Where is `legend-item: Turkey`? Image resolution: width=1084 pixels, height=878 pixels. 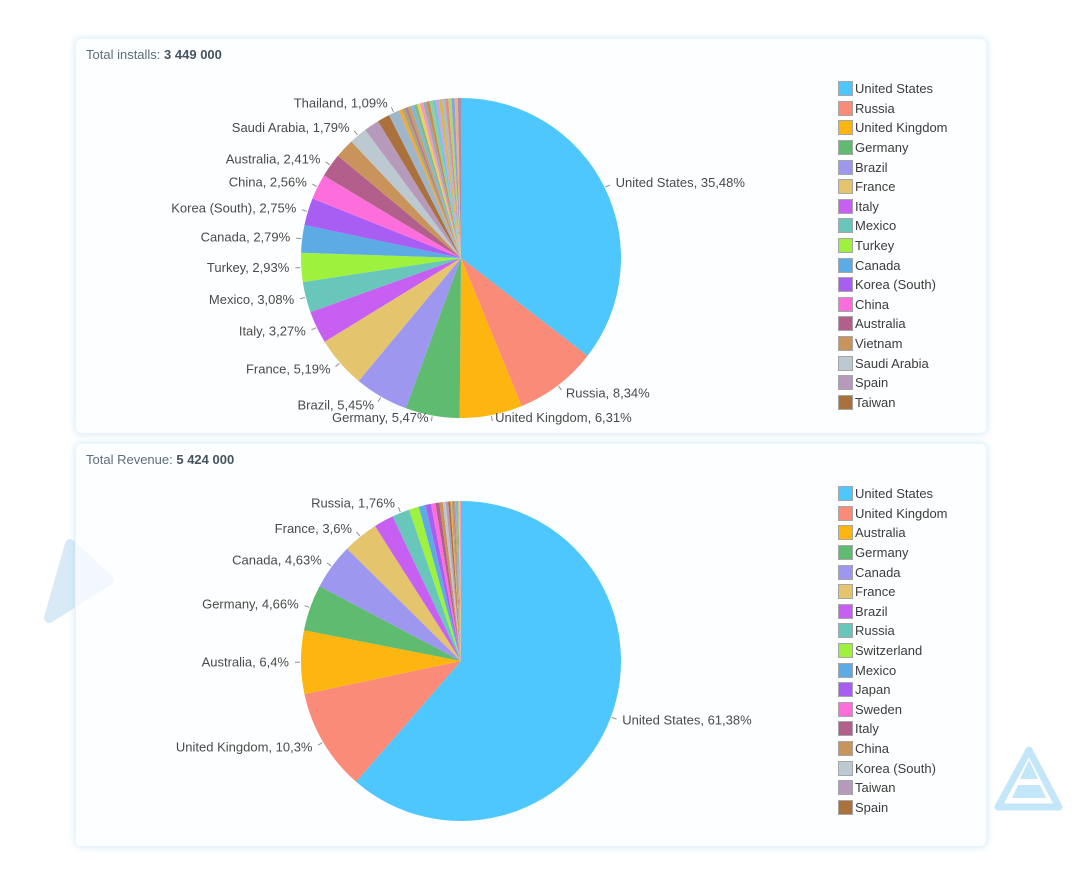 legend-item: Turkey is located at coordinates (893, 246).